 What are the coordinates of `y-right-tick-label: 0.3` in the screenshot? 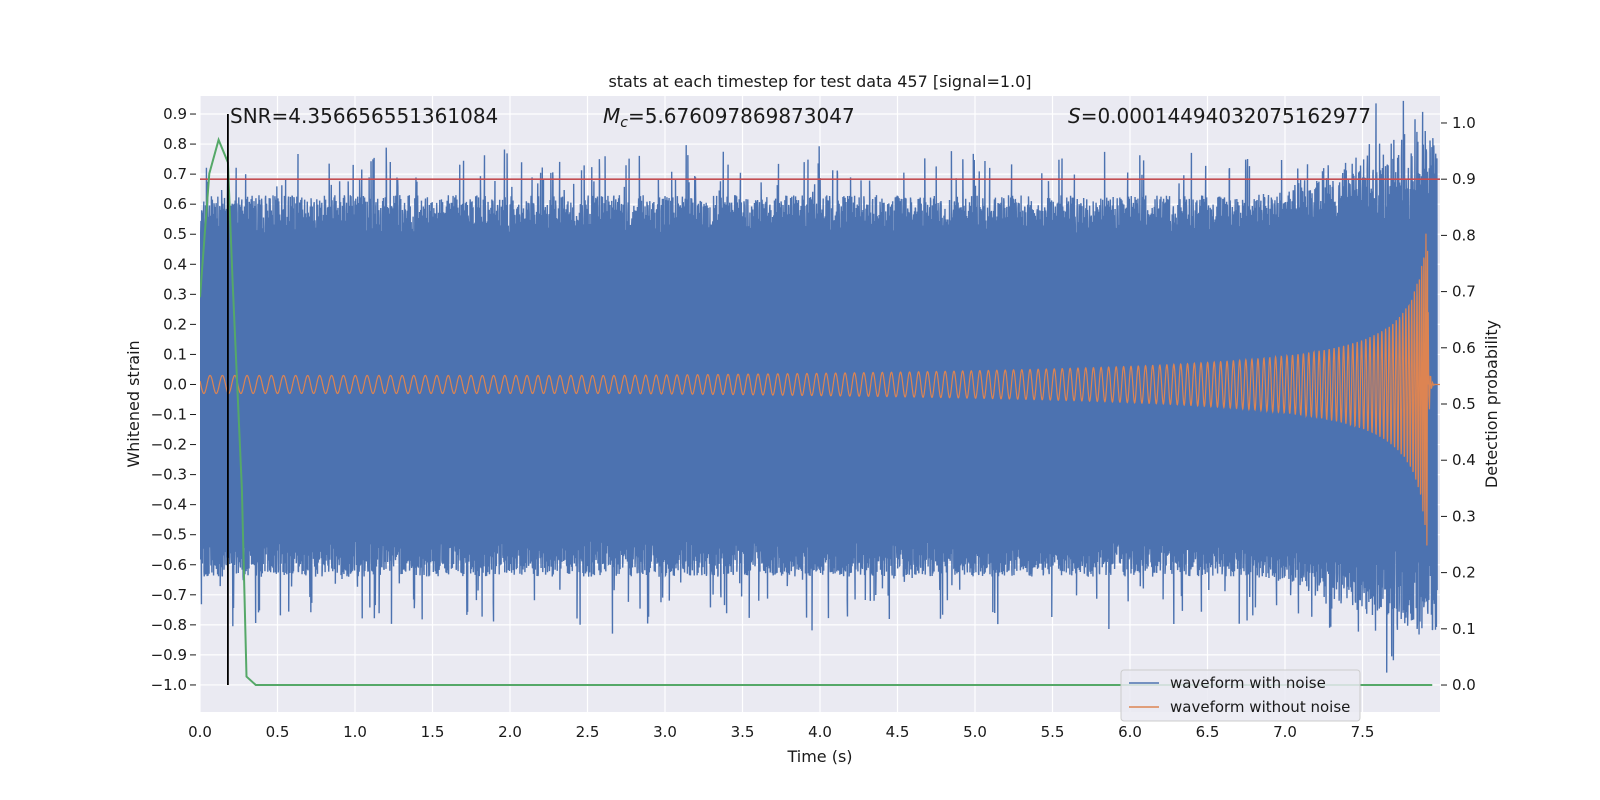 It's located at (1464, 516).